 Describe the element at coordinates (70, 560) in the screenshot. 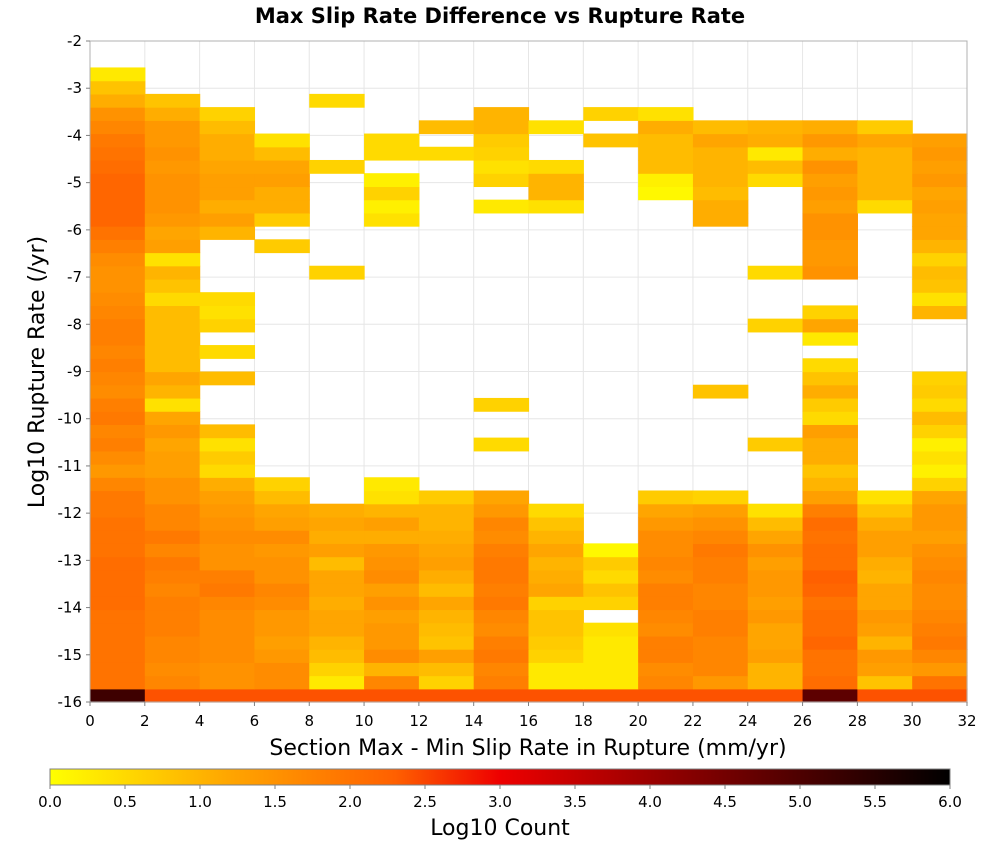

I see `y-tick-label: -13` at that location.